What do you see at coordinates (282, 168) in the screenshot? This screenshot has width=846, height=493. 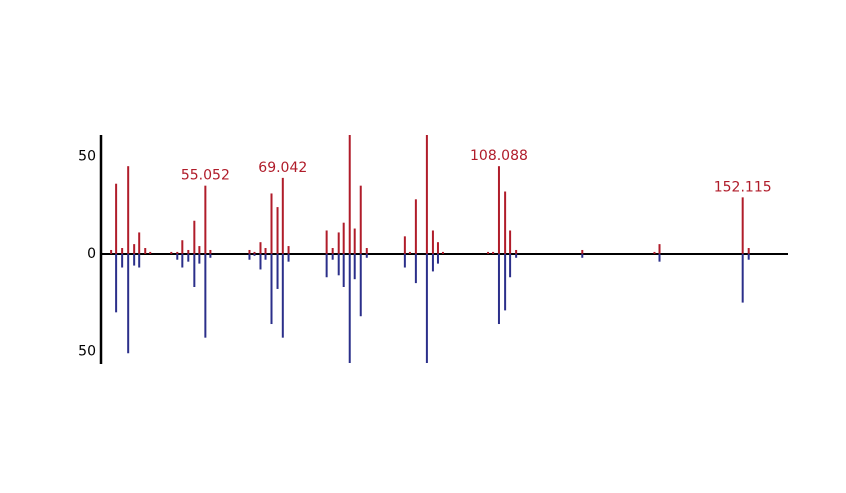 I see `peak-annotation: 69.042` at bounding box center [282, 168].